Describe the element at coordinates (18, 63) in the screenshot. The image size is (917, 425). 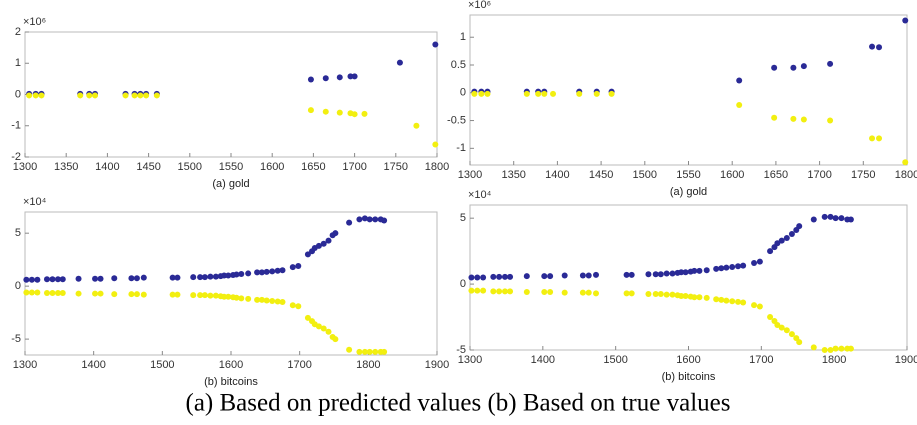
I see `y-tick-label: 1` at that location.